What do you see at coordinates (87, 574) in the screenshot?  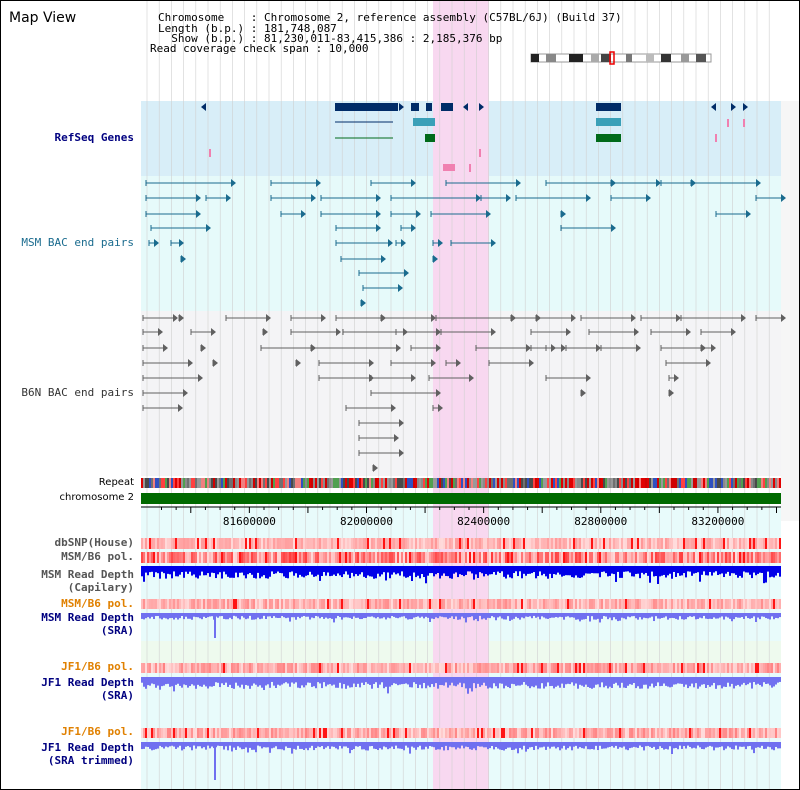 I see `msm-read-depth-capilary-label: MSM Read Depth` at bounding box center [87, 574].